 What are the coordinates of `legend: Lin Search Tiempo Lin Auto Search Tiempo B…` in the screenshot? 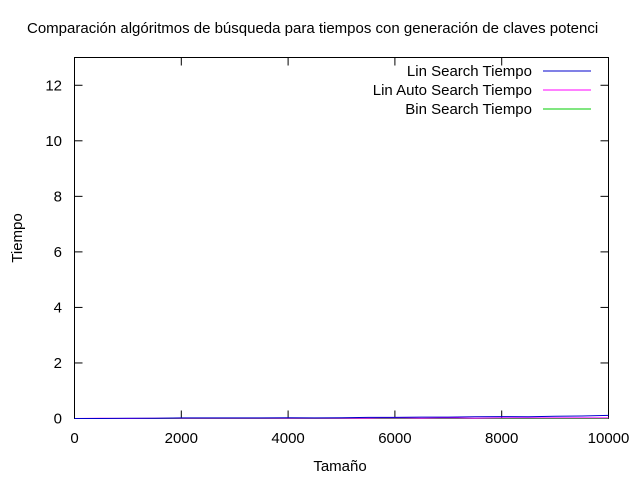 It's located at (482, 90).